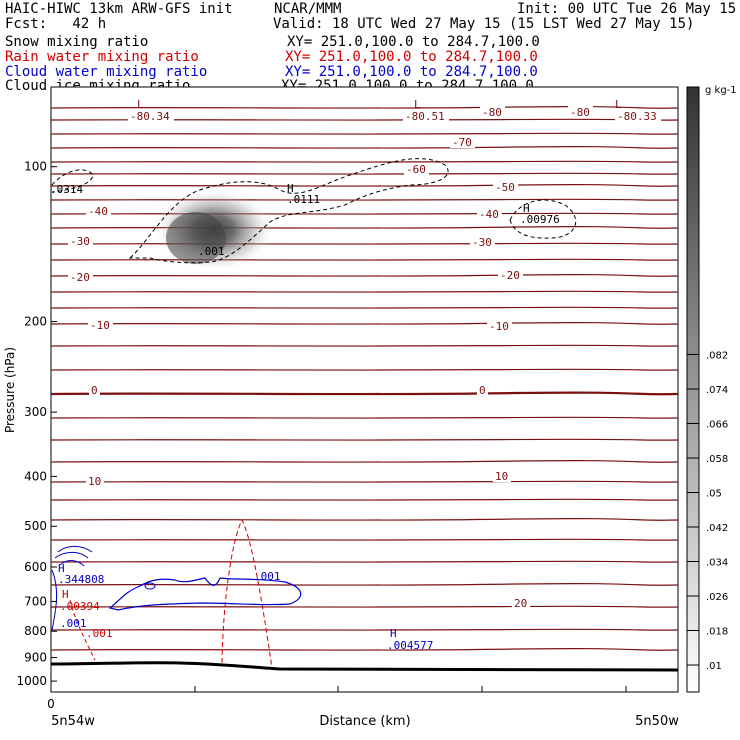 Image resolution: width=740 pixels, height=740 pixels. Describe the element at coordinates (36, 424) in the screenshot. I see `y-axis: 100 200 300 400 500 600 700 800 900 1000` at that location.